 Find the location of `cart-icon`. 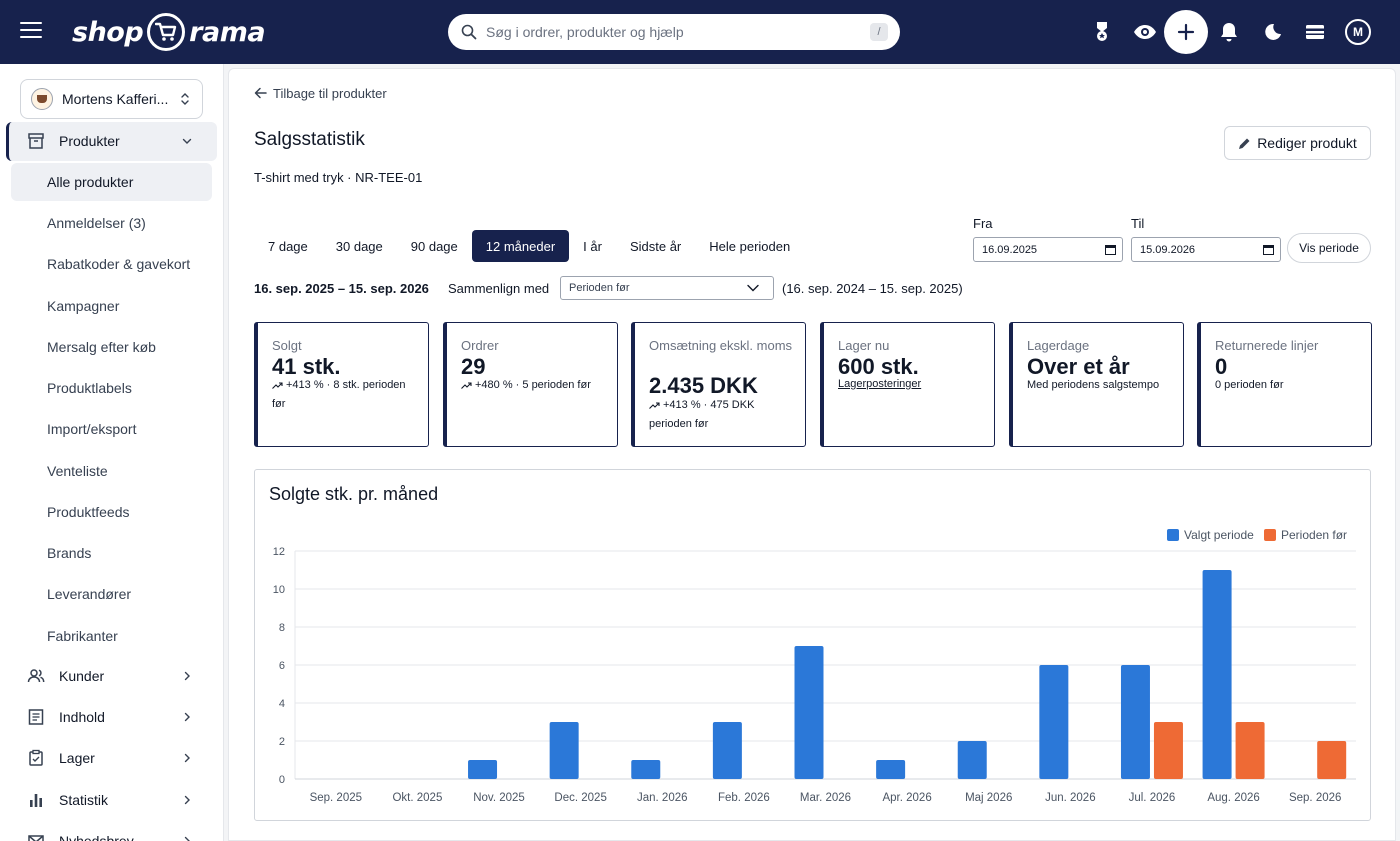

cart-icon is located at coordinates (166, 32).